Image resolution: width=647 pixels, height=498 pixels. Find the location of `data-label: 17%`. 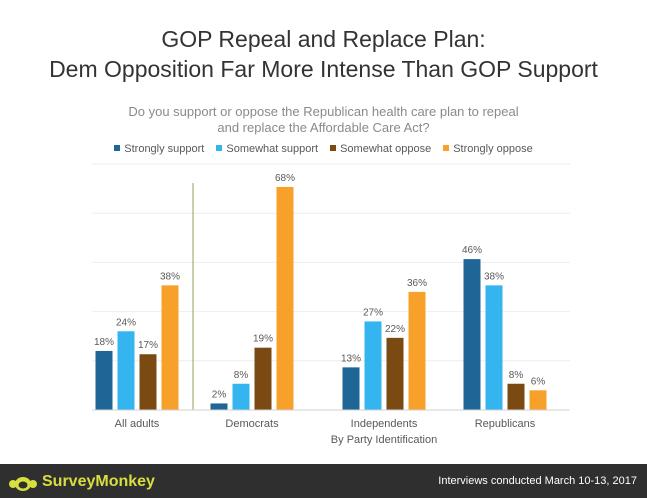

data-label: 17% is located at coordinates (148, 345).